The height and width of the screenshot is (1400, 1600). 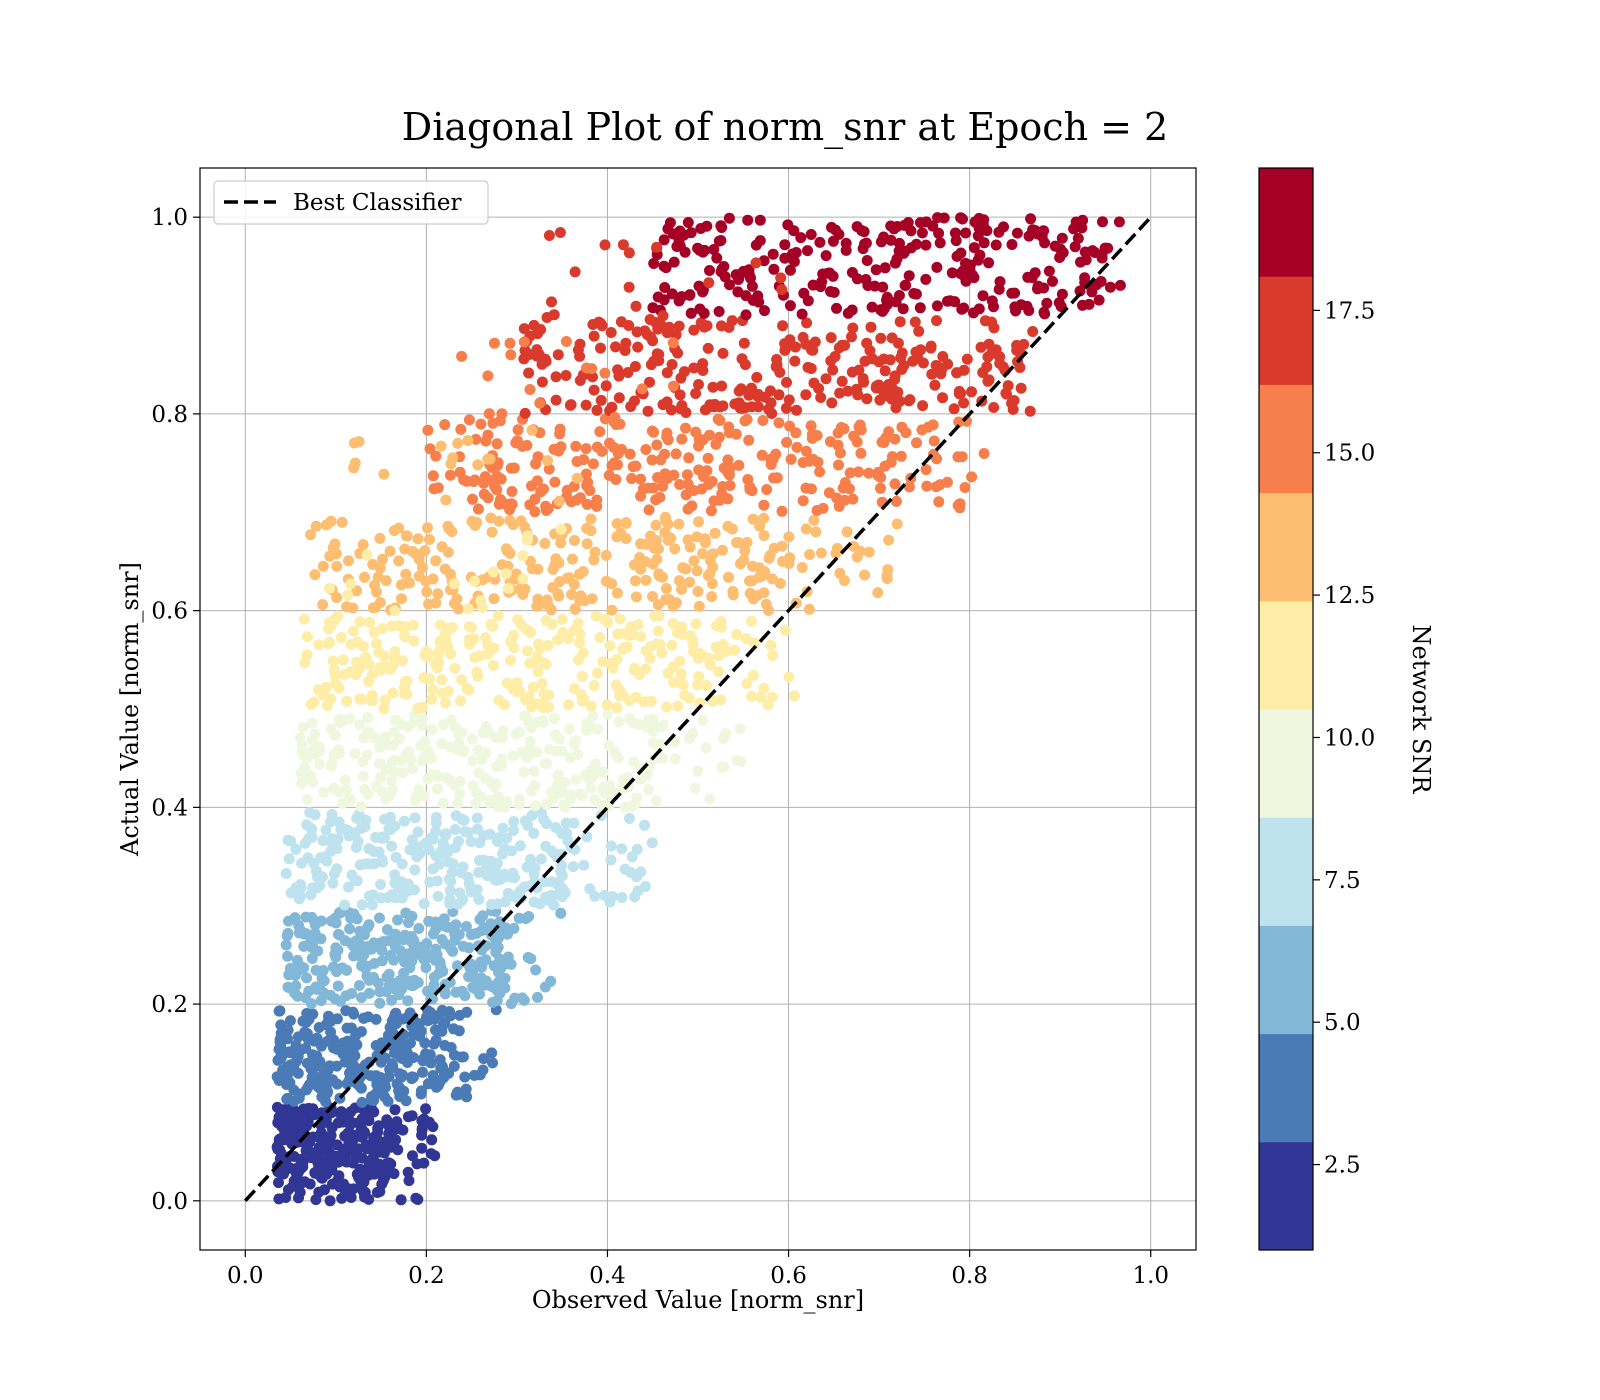 What do you see at coordinates (698, 1269) in the screenshot?
I see `x-axis-ticks: 0.0 0.2 0.4 0.6 0.8 1.0` at bounding box center [698, 1269].